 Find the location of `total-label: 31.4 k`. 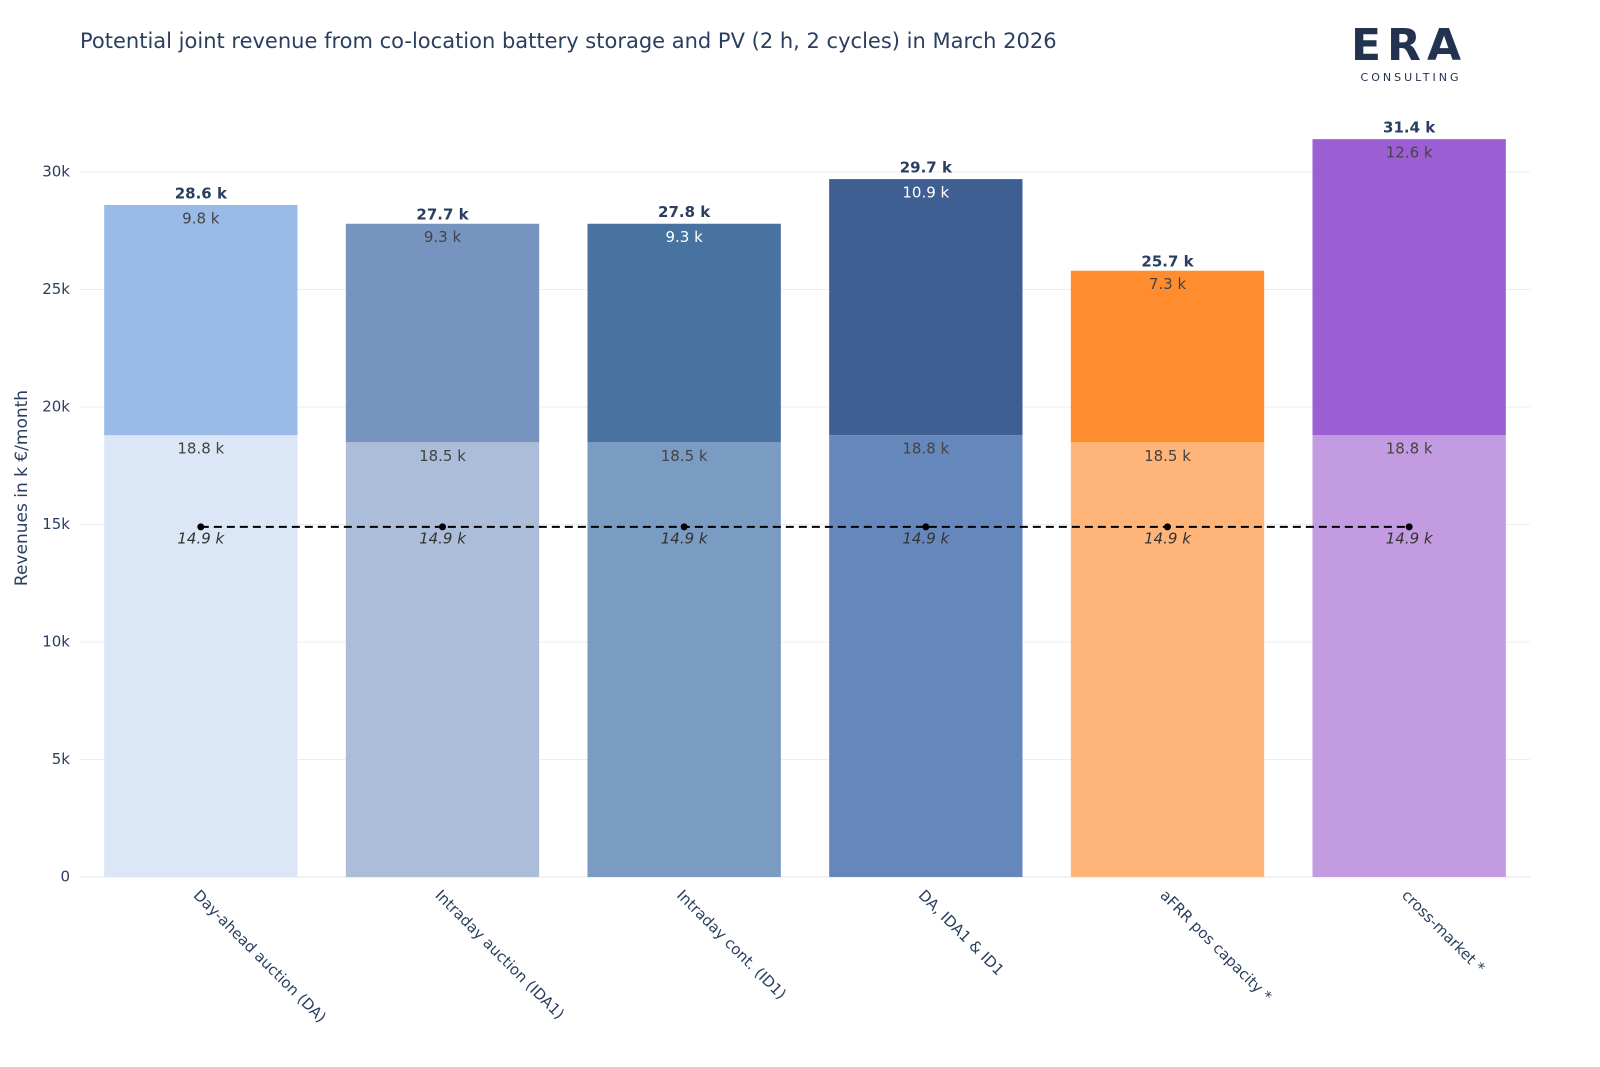

total-label: 31.4 k is located at coordinates (1409, 128).